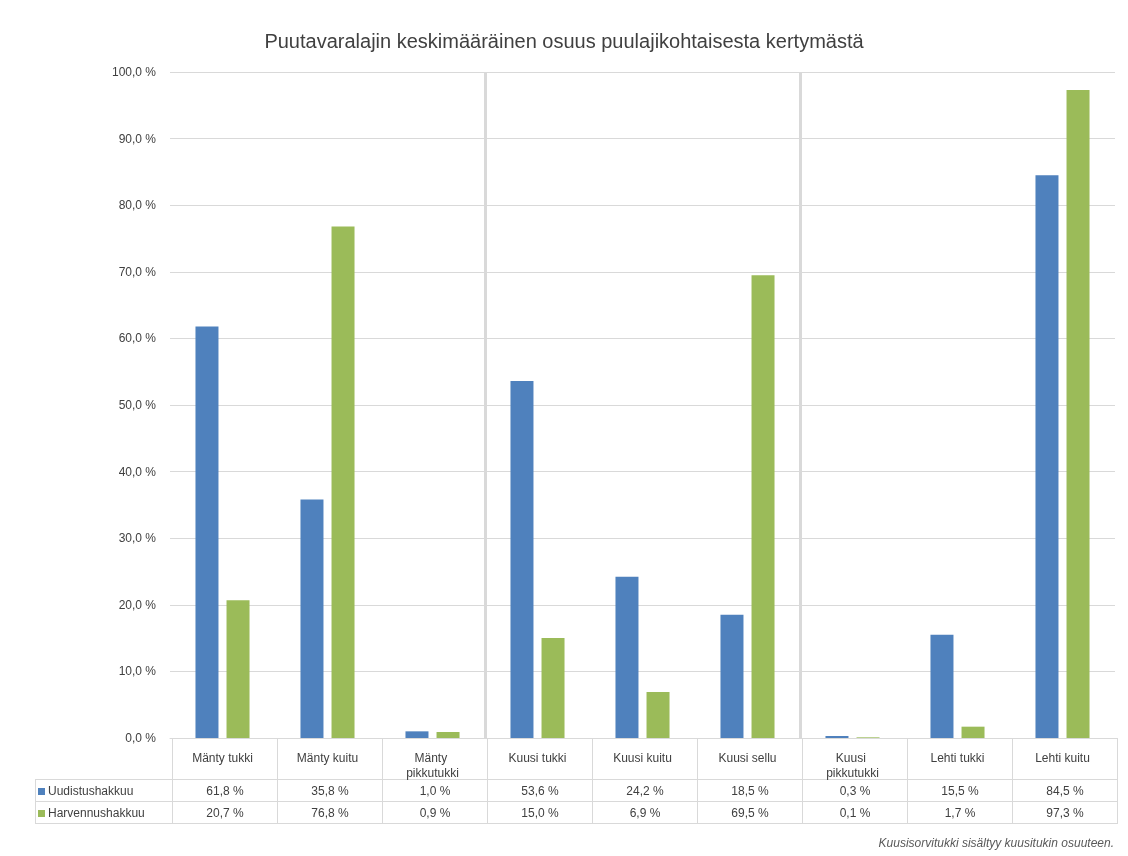 This screenshot has width=1128, height=856. I want to click on data-label: 1,7 %, so click(960, 812).